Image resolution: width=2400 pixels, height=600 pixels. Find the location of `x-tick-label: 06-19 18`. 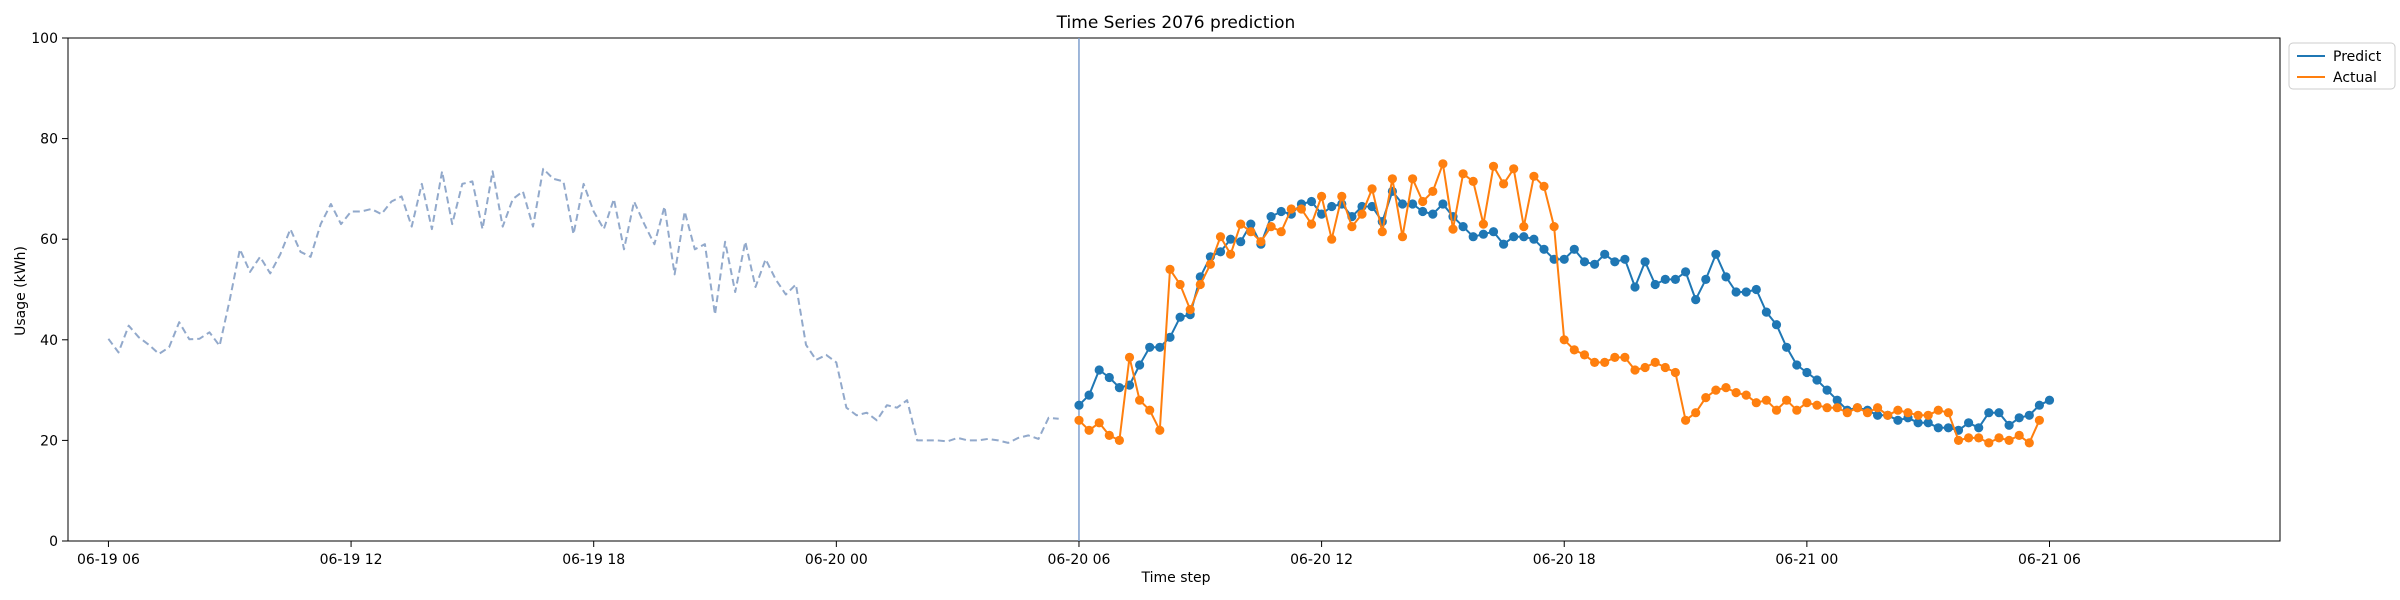

x-tick-label: 06-19 18 is located at coordinates (593, 560).